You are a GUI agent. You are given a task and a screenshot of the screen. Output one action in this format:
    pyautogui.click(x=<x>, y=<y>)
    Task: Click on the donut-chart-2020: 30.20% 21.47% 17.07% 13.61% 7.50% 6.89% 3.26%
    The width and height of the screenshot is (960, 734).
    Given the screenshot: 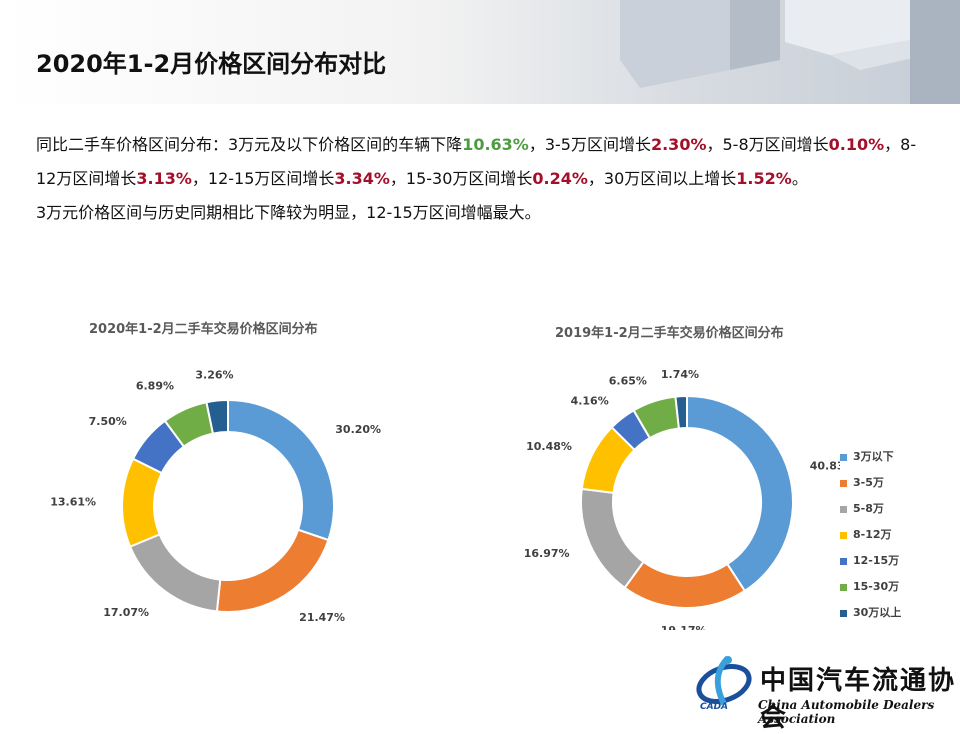 What is the action you would take?
    pyautogui.click(x=215, y=496)
    